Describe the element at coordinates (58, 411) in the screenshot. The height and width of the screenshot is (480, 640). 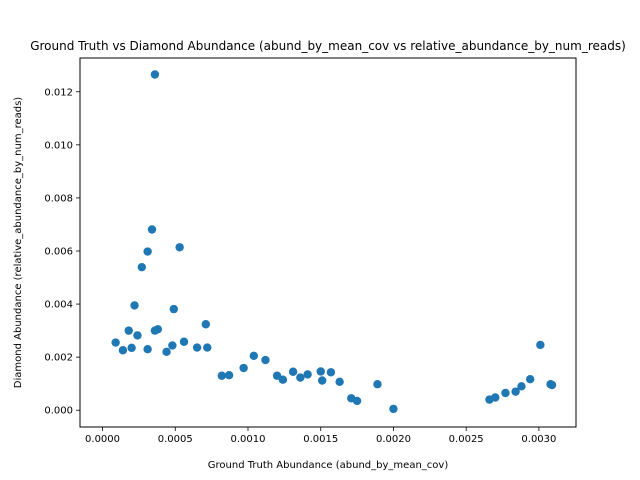
I see `y-tick-label: 0.000` at that location.